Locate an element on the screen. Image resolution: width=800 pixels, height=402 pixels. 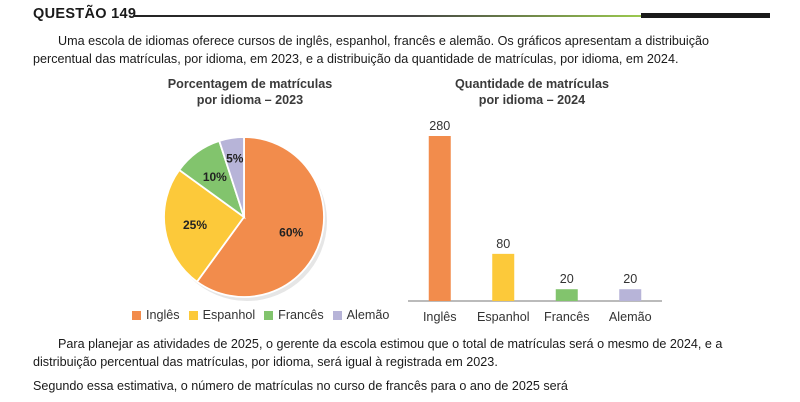
pie-slice-espanhol is located at coordinates (204, 225).